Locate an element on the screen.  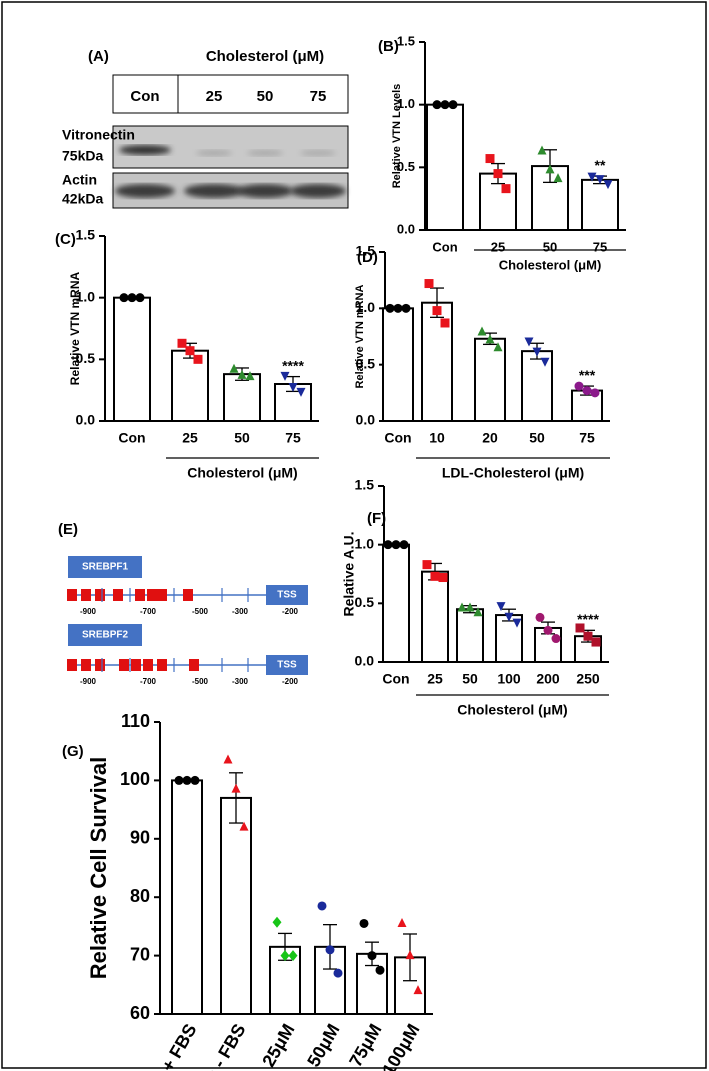
position-label: -200 is located at coordinates (290, 611).